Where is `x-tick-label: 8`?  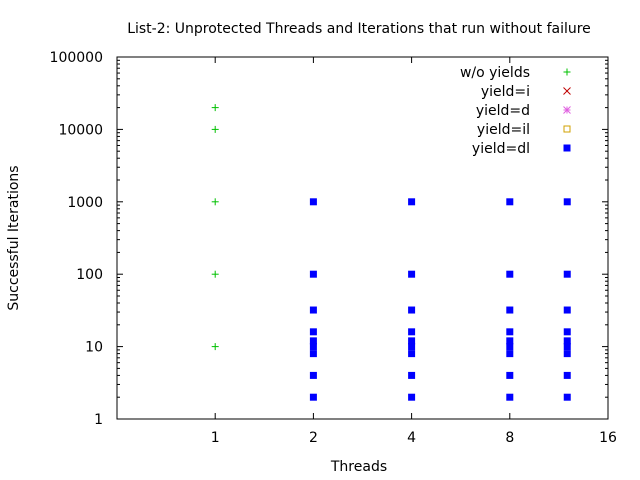 x-tick-label: 8 is located at coordinates (509, 438).